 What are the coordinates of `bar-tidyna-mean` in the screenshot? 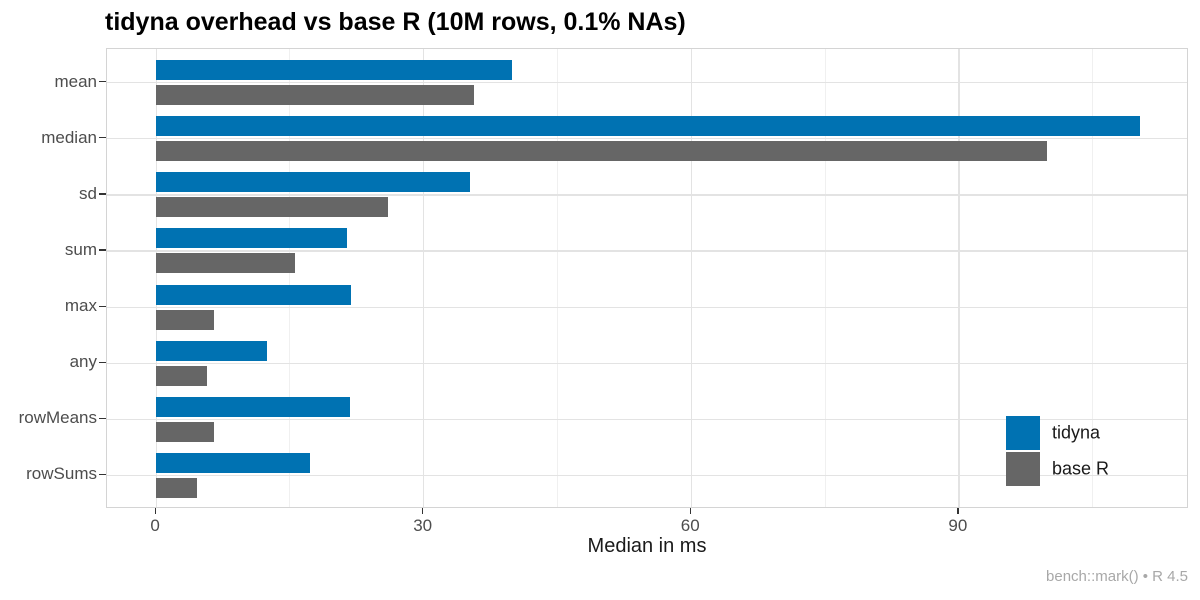 It's located at (334, 70).